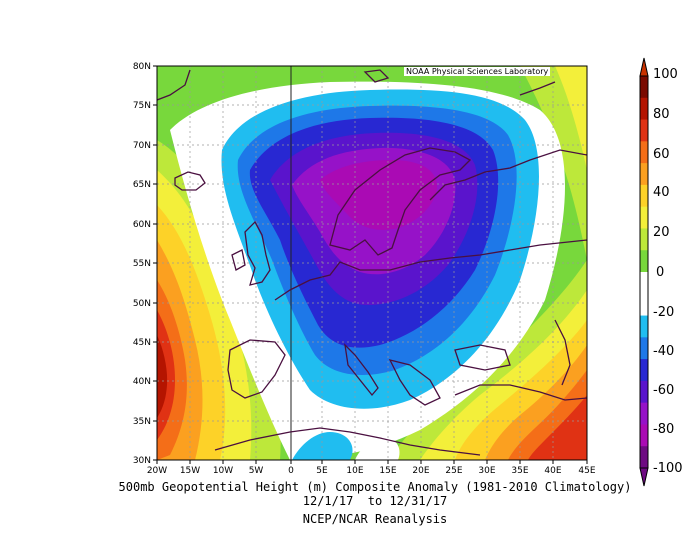  I want to click on lon-tick: 0, so click(291, 471).